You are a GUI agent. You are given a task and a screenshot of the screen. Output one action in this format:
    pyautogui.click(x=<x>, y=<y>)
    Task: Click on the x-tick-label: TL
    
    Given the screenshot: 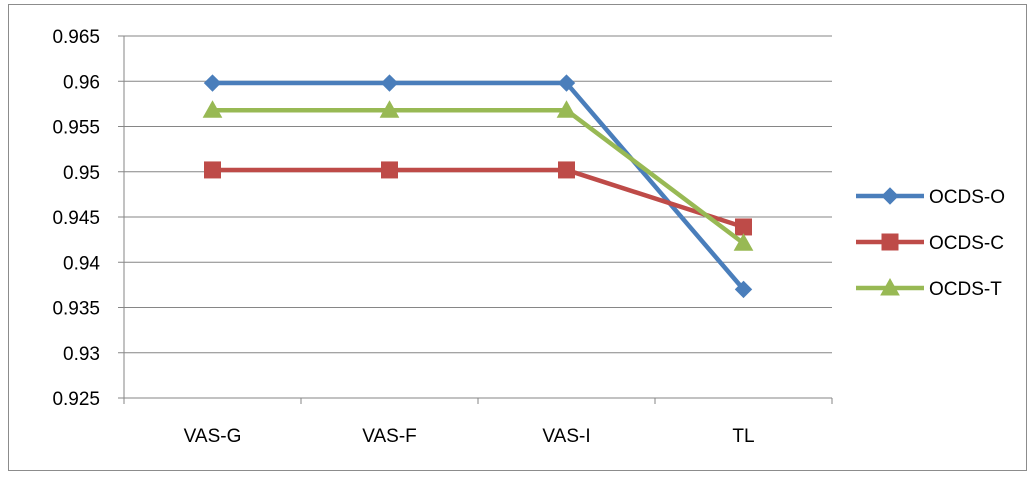 What is the action you would take?
    pyautogui.click(x=743, y=436)
    